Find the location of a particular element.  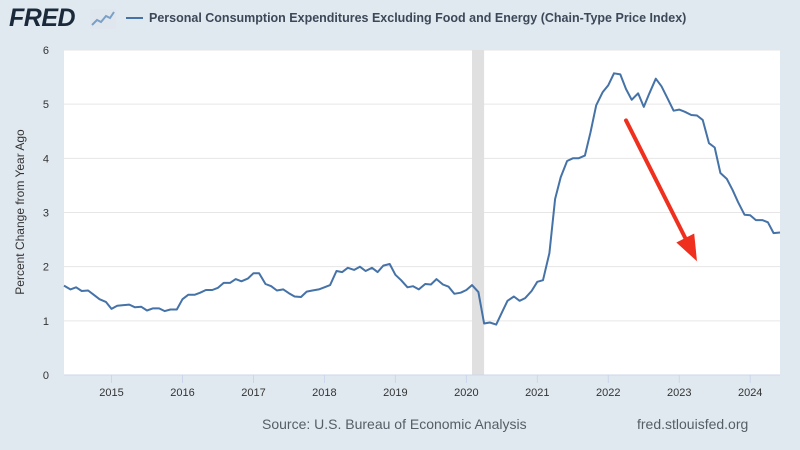

x-tick-label: 2024 is located at coordinates (750, 393).